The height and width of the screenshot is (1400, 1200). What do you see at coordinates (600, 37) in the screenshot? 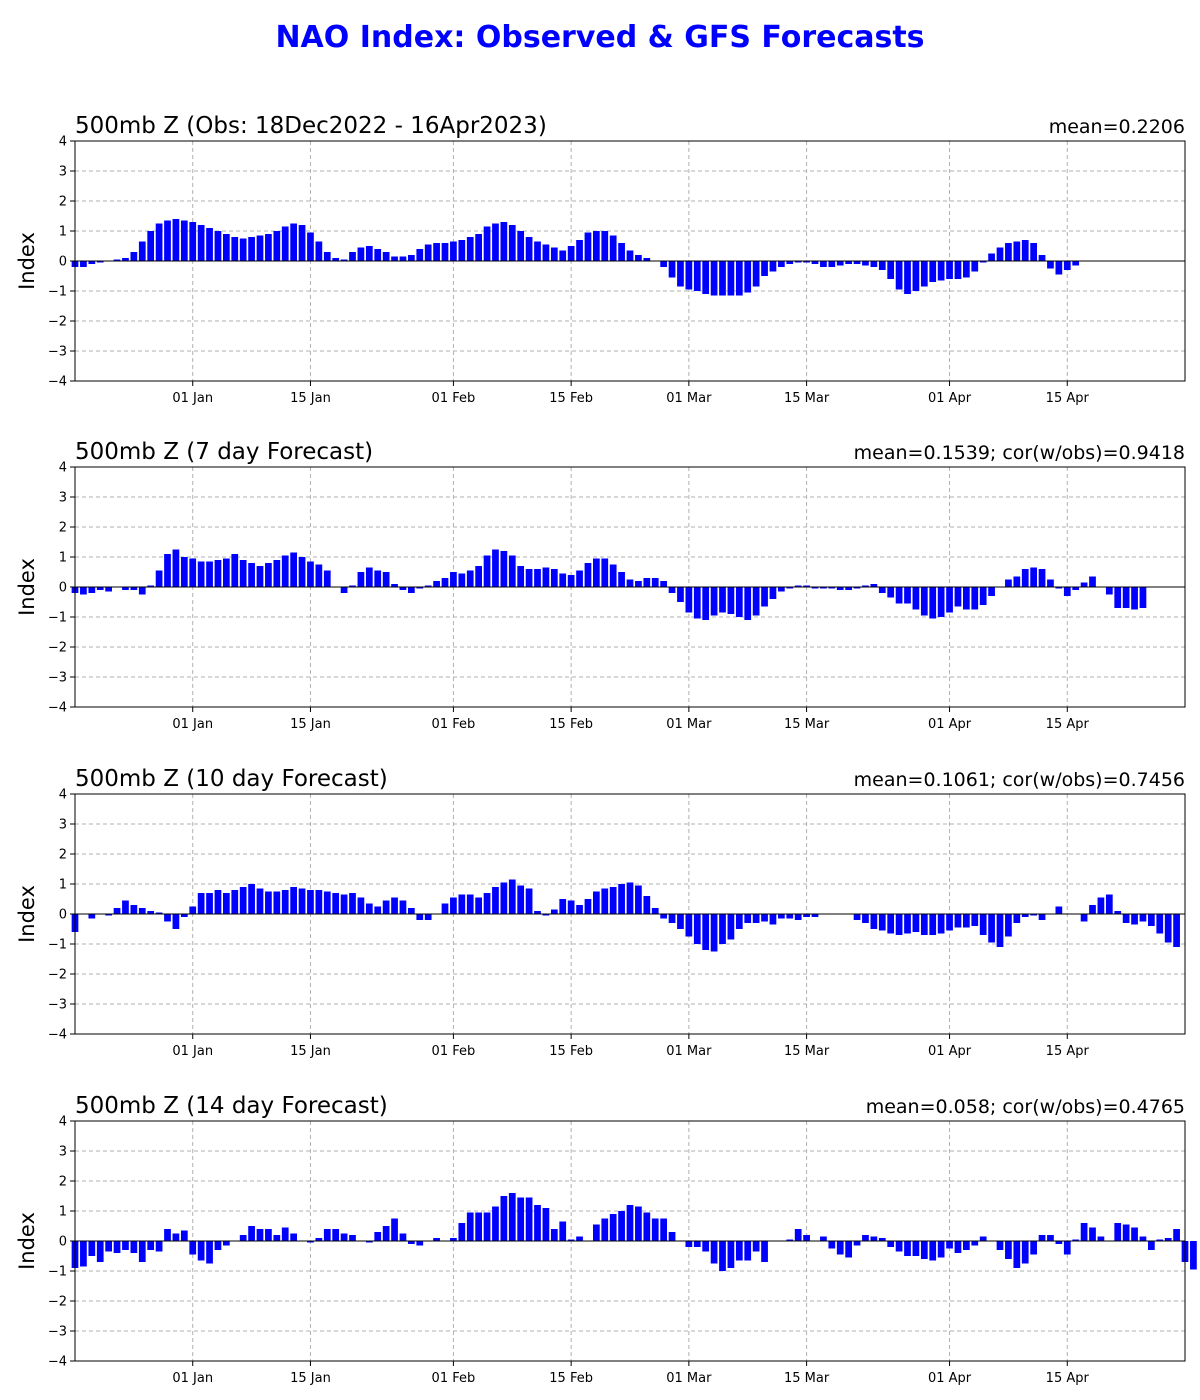
I see `figure-title: NAO Index: Observed & GFS Forecasts` at bounding box center [600, 37].